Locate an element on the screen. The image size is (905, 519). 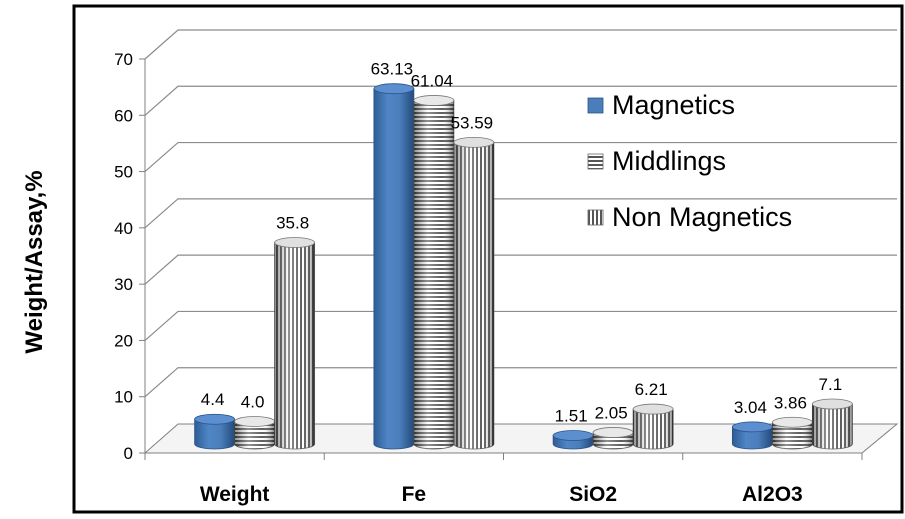
x-tick-label: Al2O3 is located at coordinates (772, 494).